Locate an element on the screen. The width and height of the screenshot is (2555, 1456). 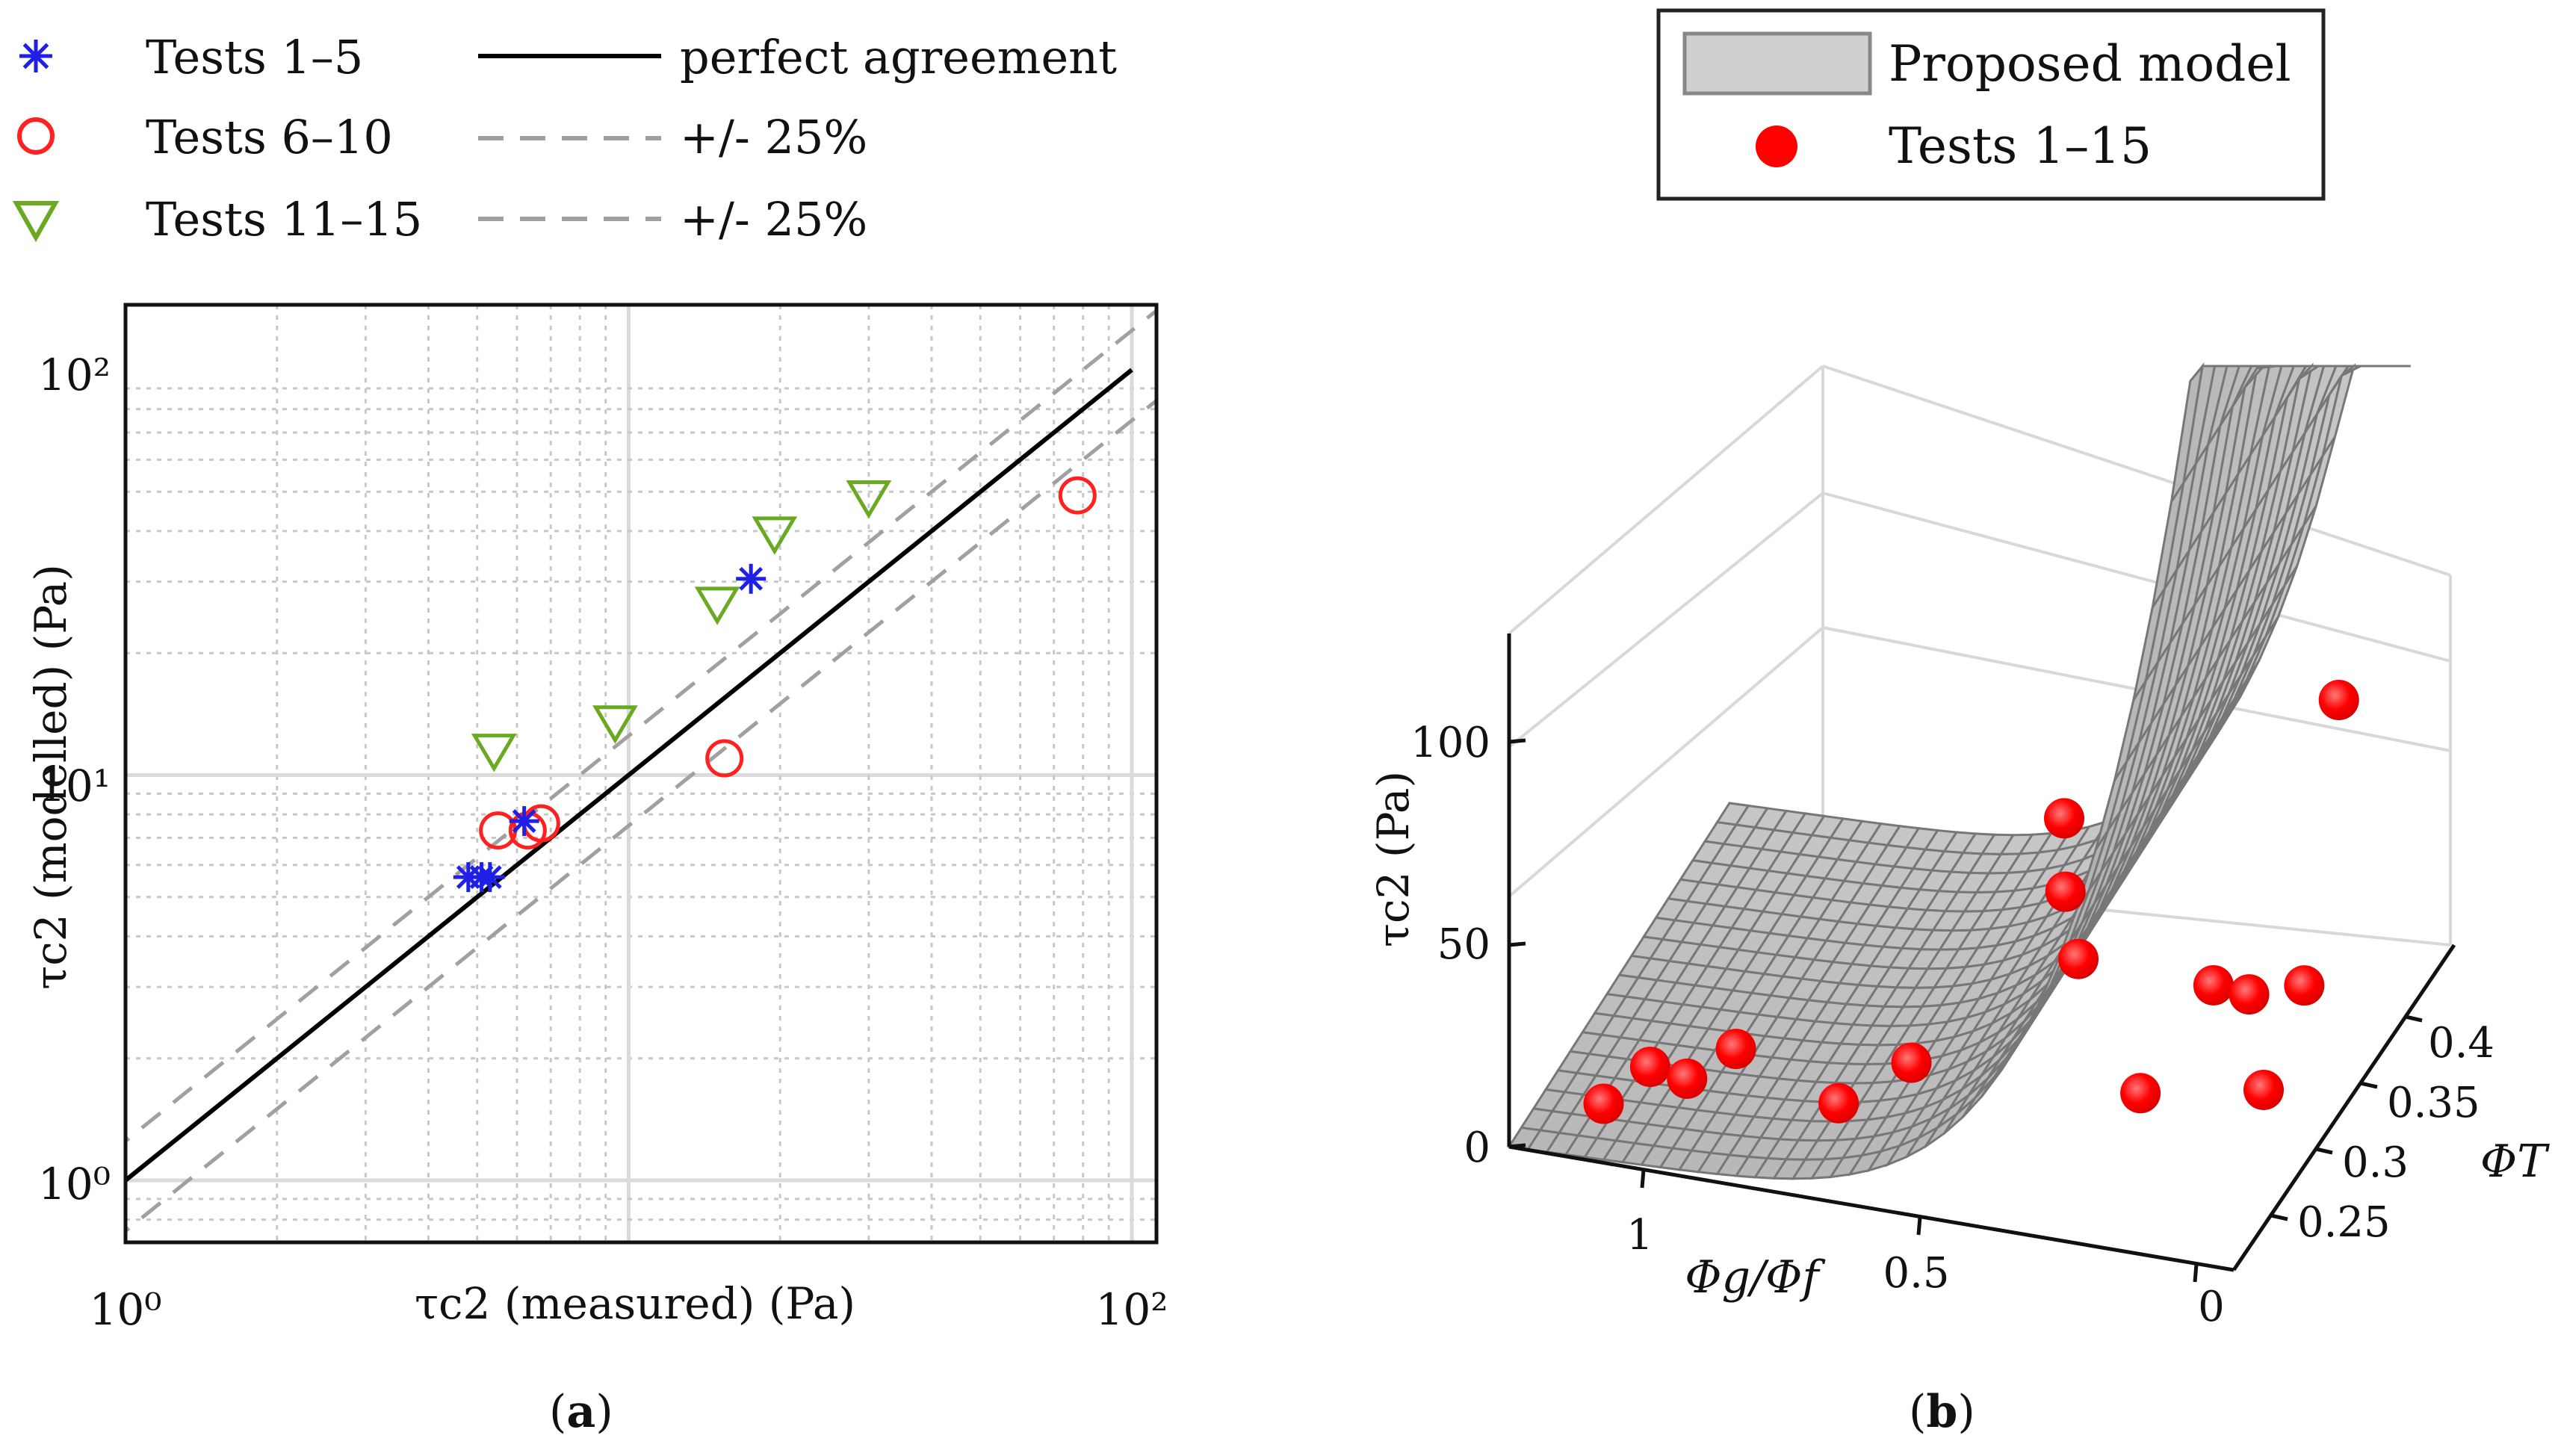
legend-entry-plus-minus-25-a: +/- 25% is located at coordinates (672, 137).